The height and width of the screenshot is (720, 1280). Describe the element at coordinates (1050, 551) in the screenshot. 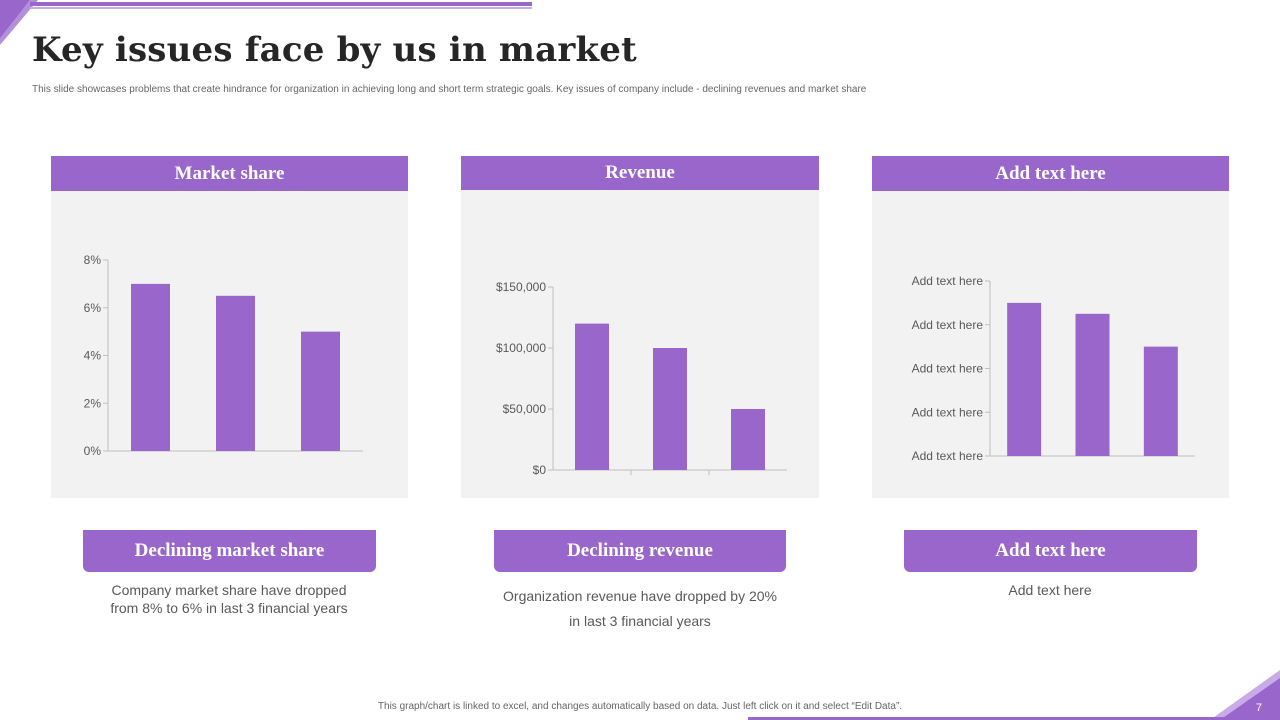

I see `placeholder-pill-label: Add text here` at that location.